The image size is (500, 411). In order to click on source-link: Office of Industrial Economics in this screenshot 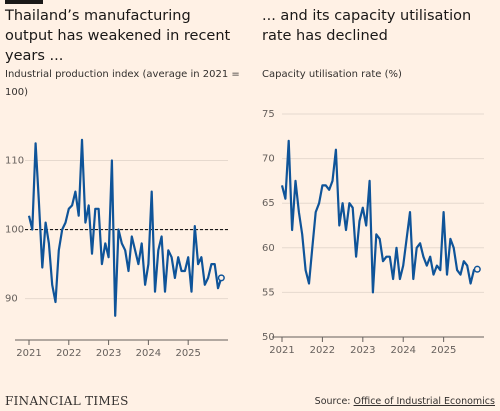, I will do `click(424, 401)`.